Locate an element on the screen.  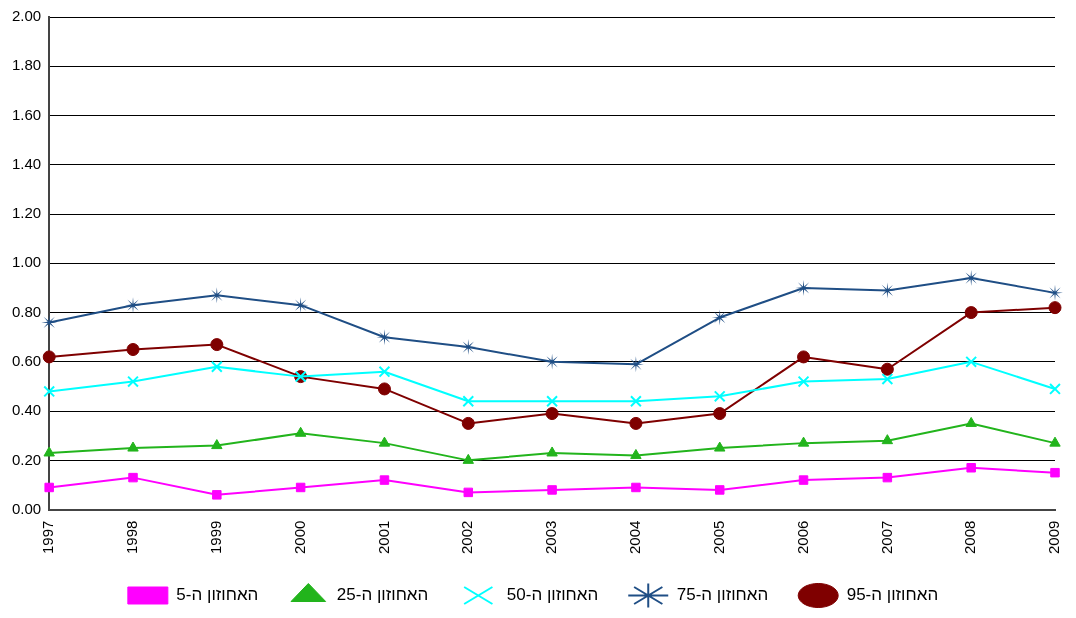
y-tick-label: 0.80 is located at coordinates (26, 311).